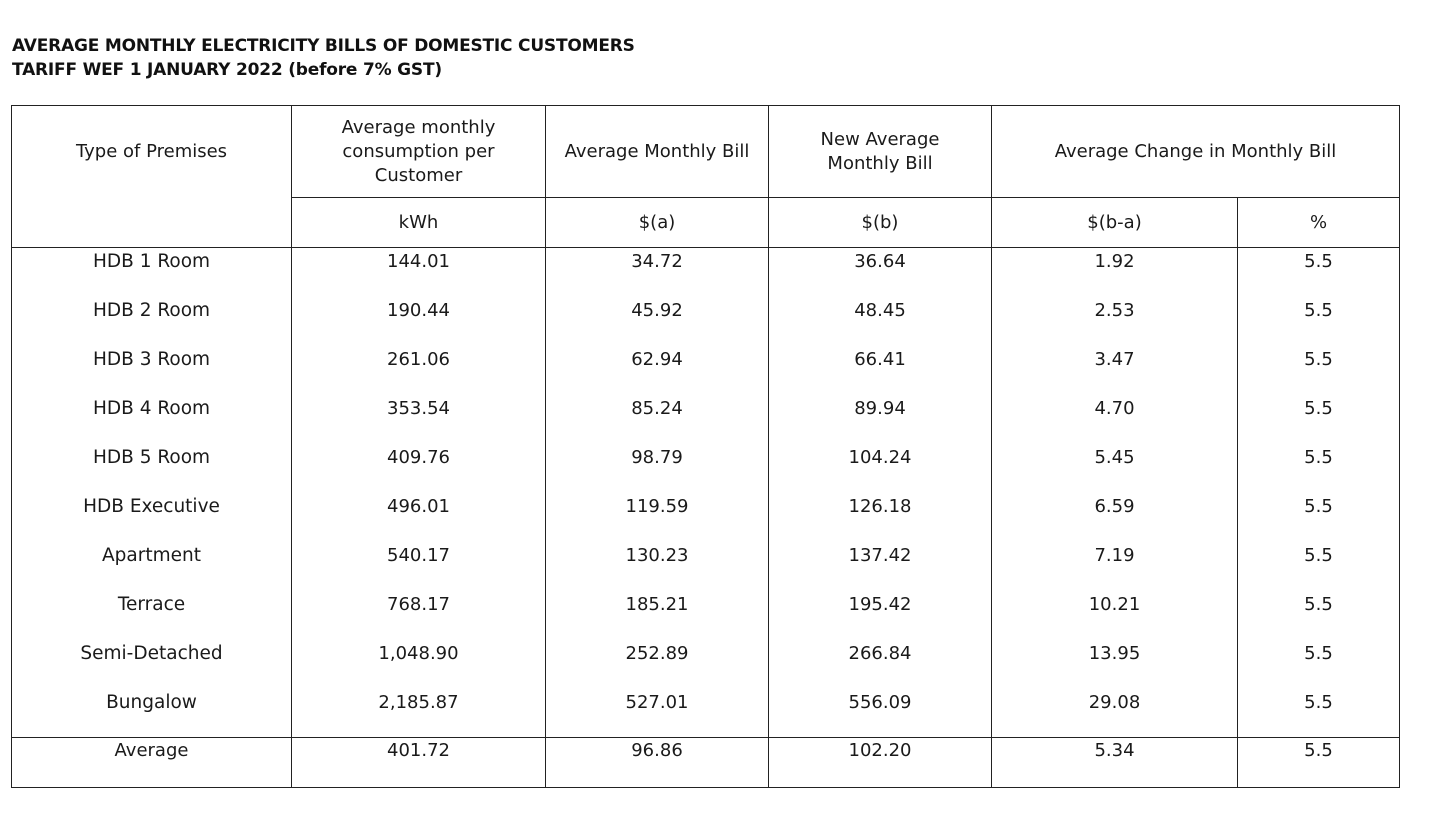 The height and width of the screenshot is (814, 1448). What do you see at coordinates (880, 762) in the screenshot?
I see `average-bill-b: 102.20` at bounding box center [880, 762].